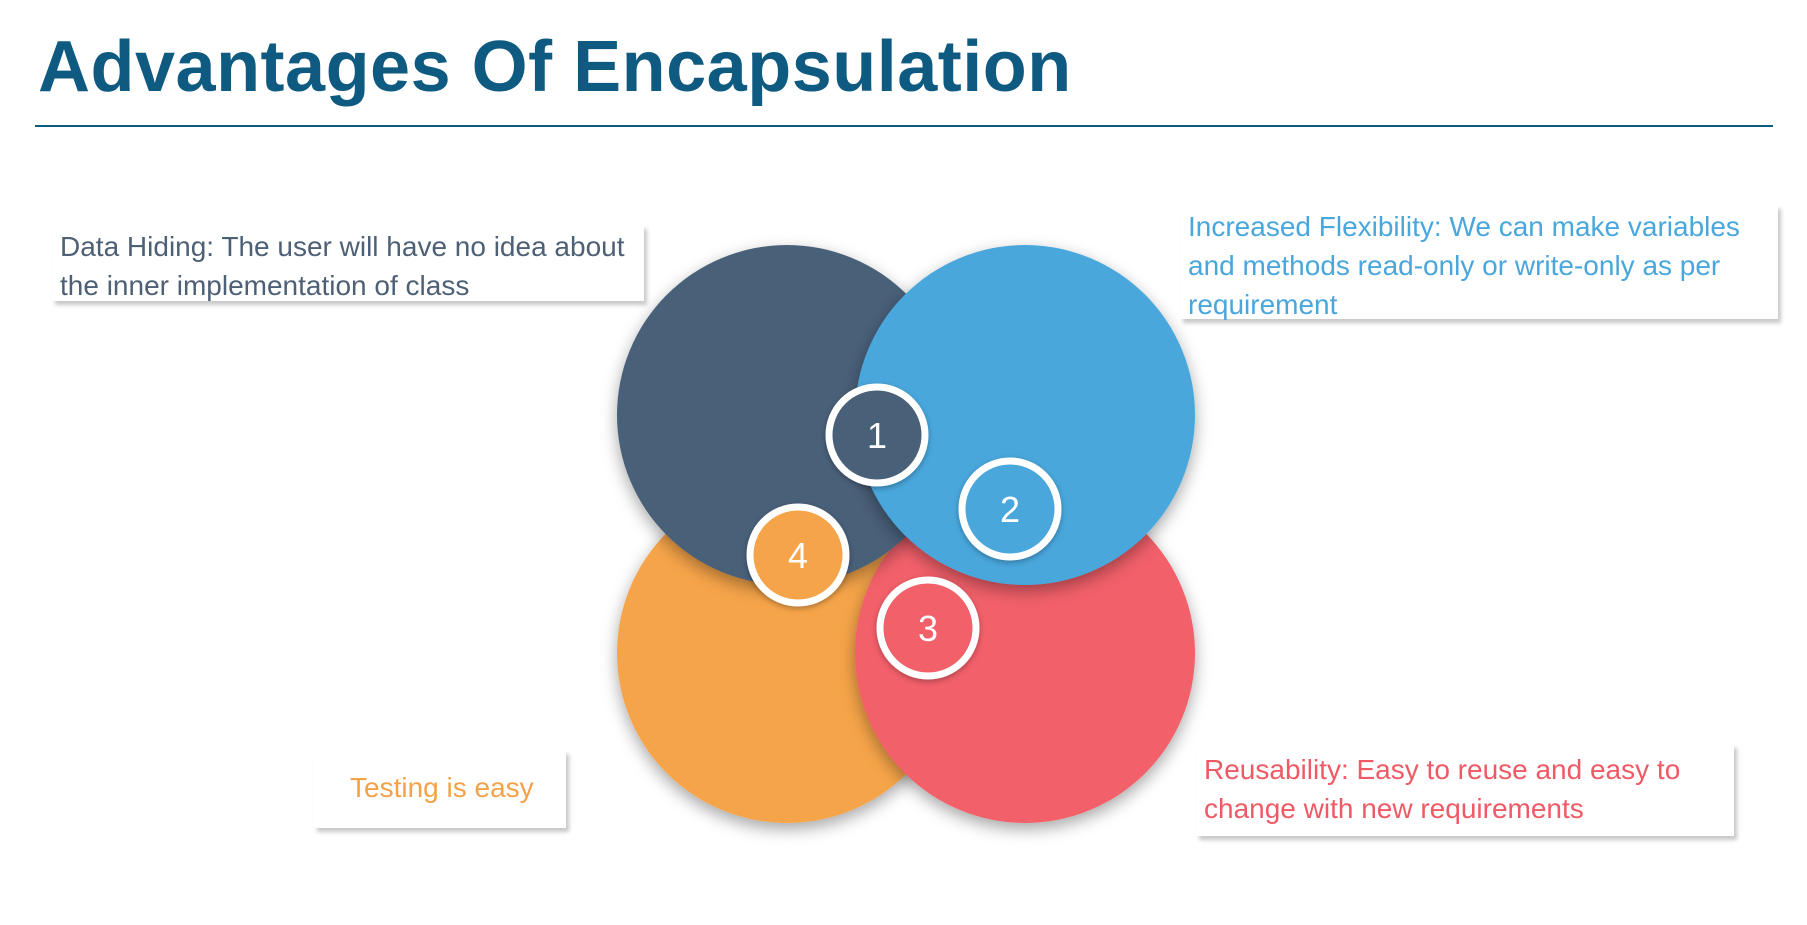 The height and width of the screenshot is (925, 1807). I want to click on badge-number-3: 3, so click(928, 628).